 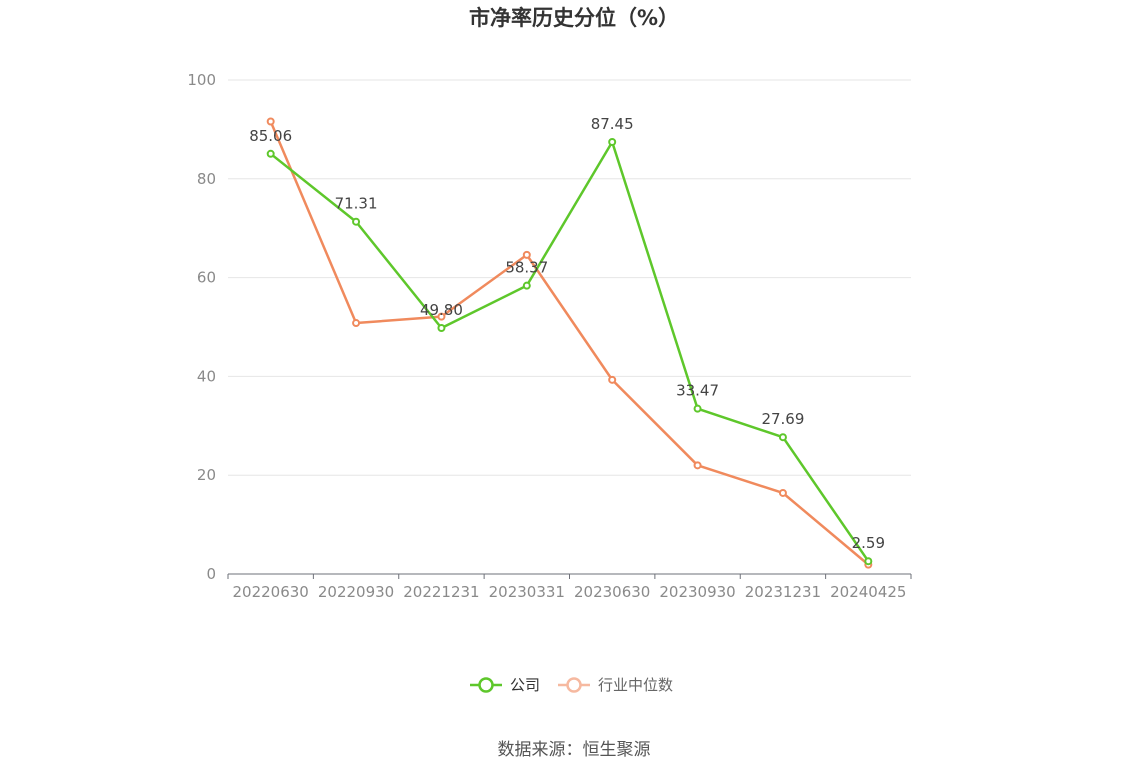 I want to click on y-tick-label: 0, so click(x=211, y=574).